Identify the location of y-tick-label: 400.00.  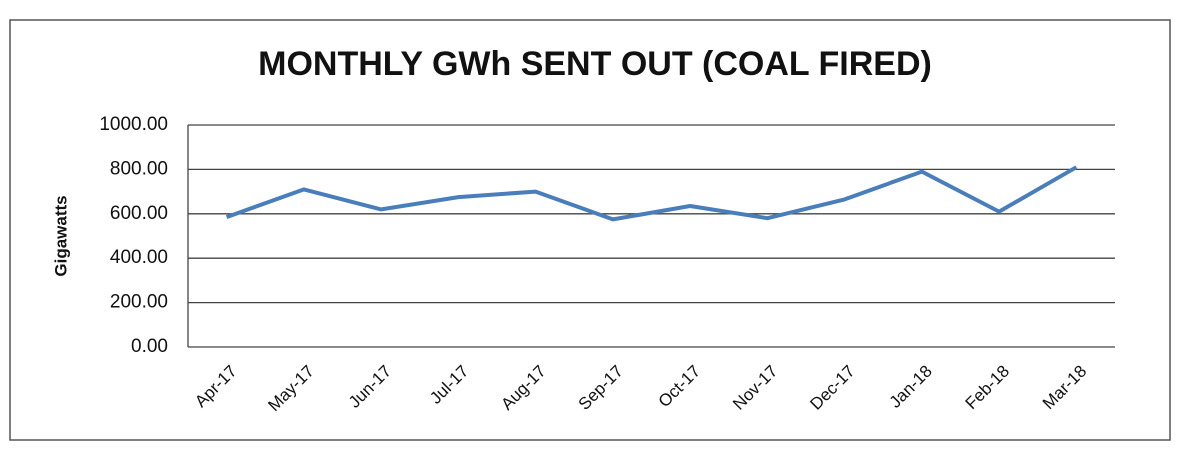
(139, 257).